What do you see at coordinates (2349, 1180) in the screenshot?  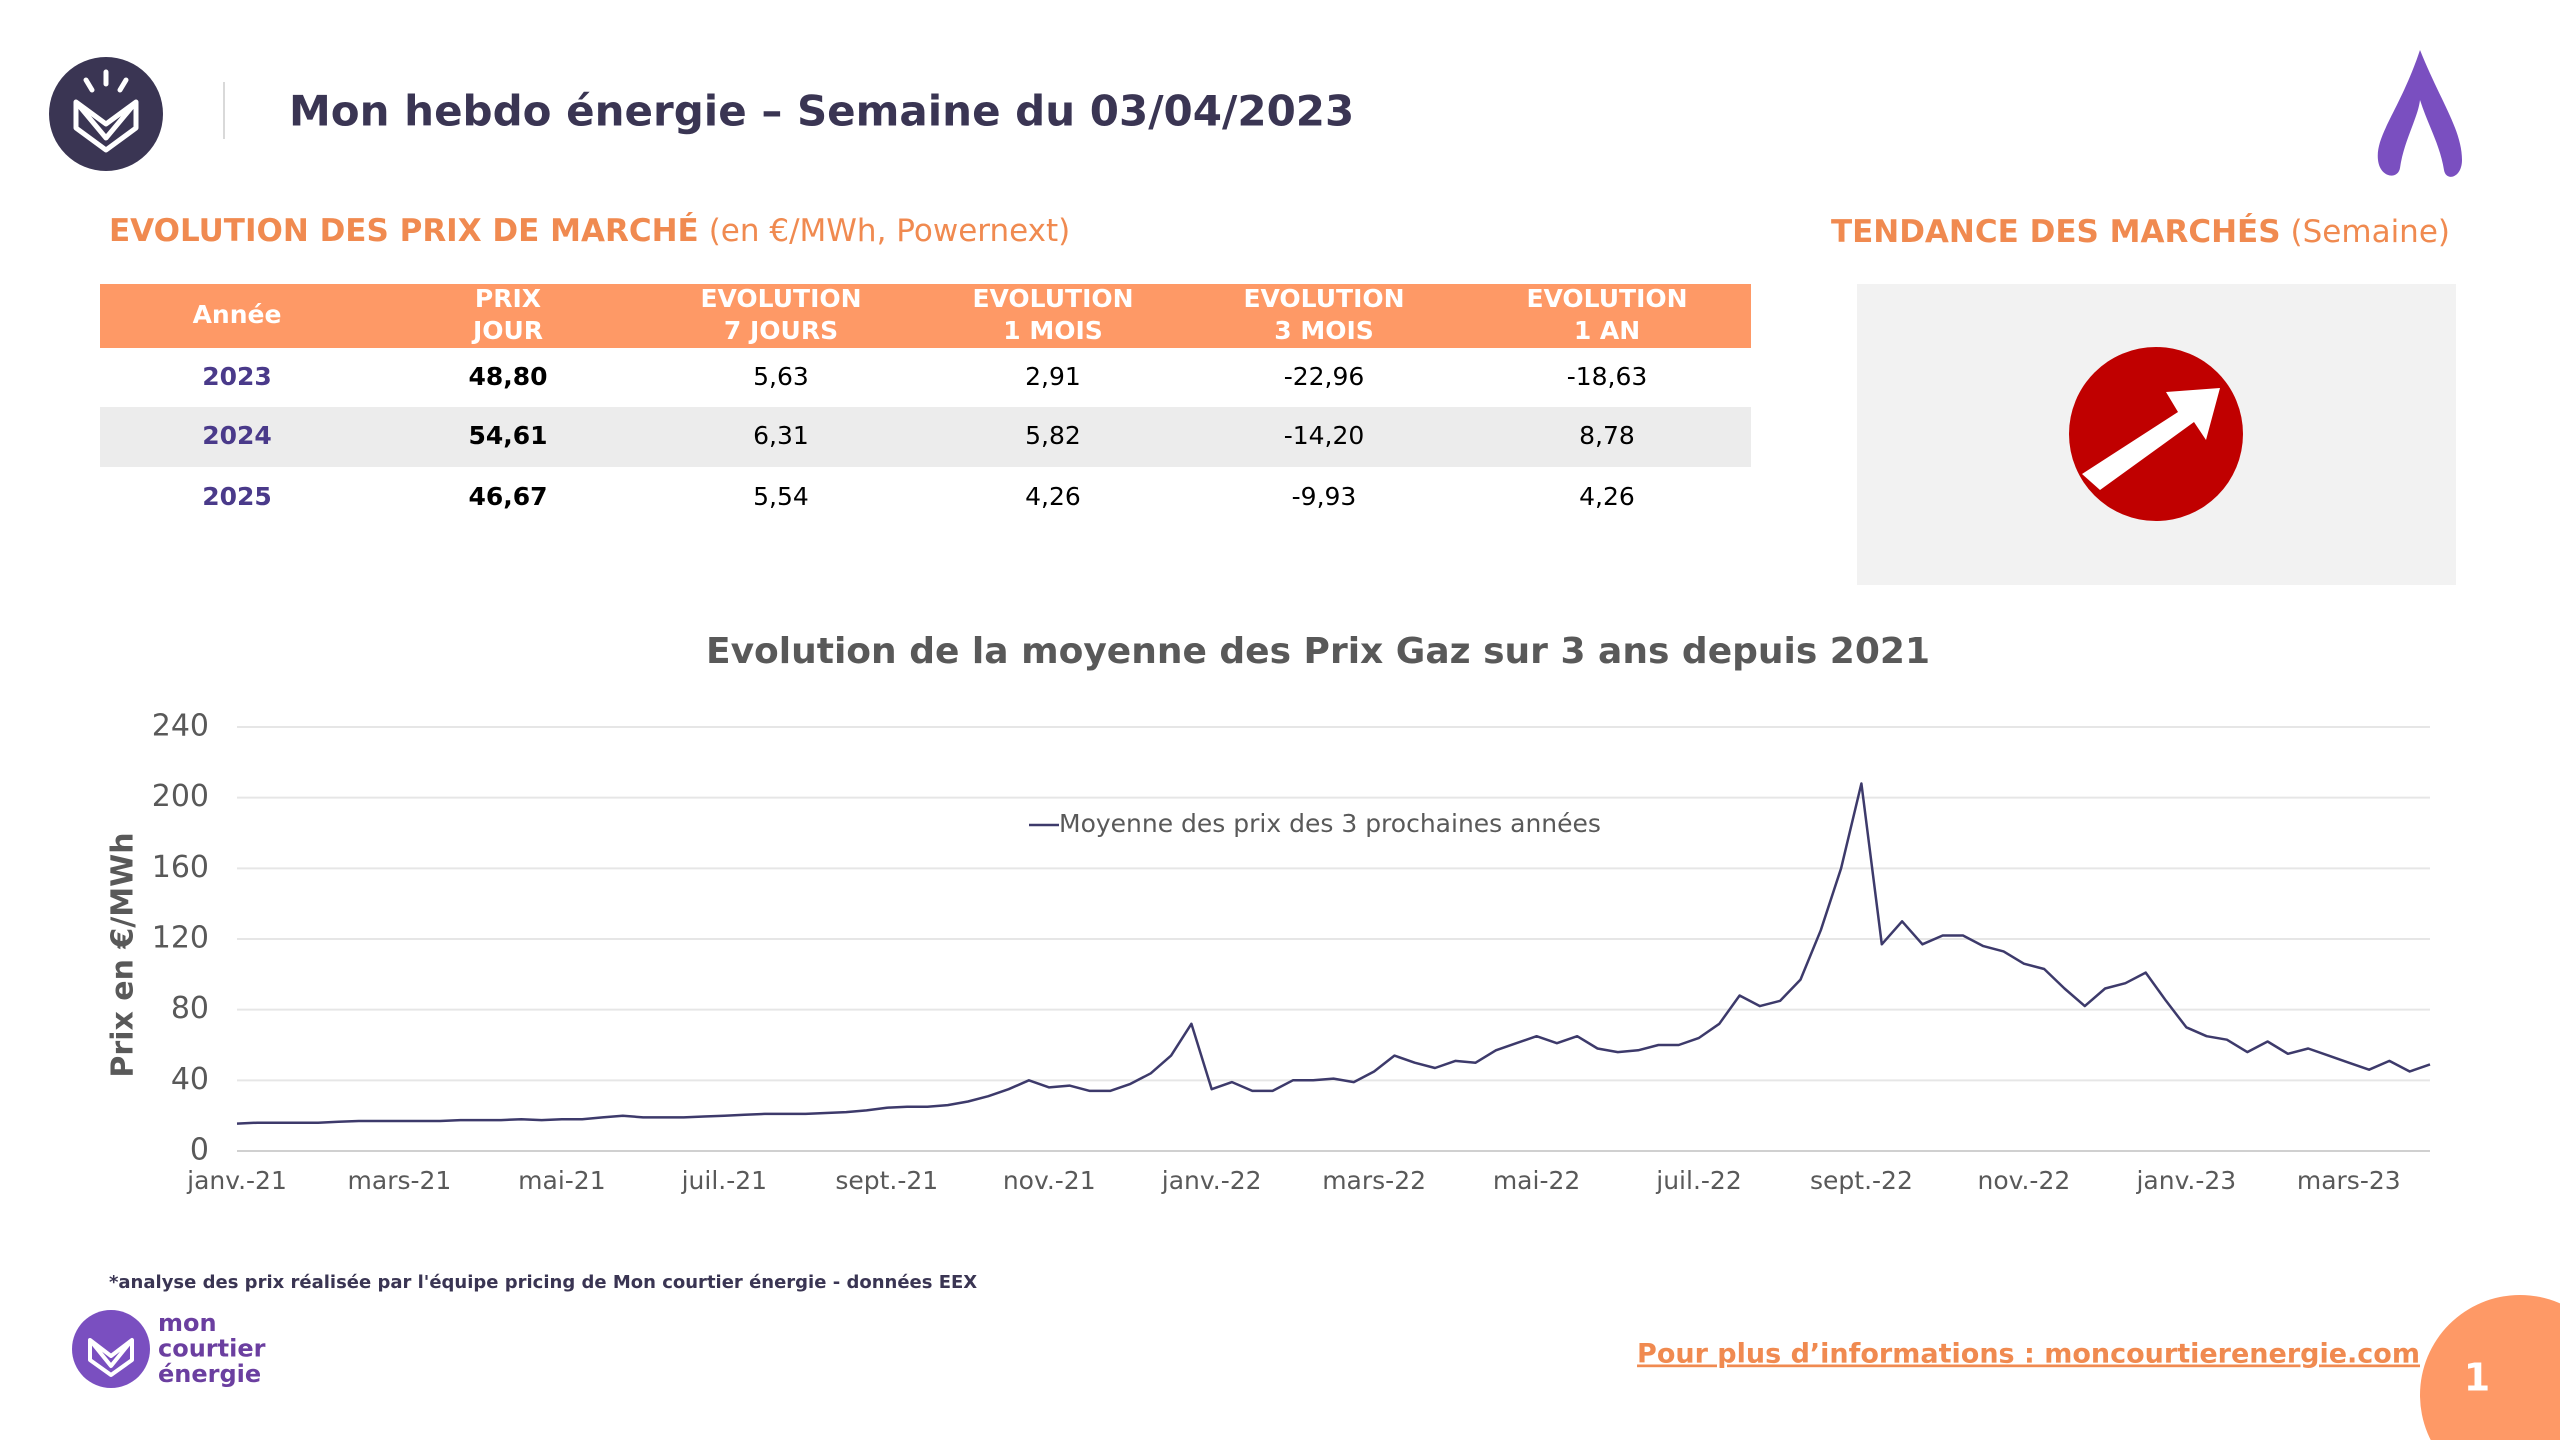 I see `x-tick-label: mars-23` at bounding box center [2349, 1180].